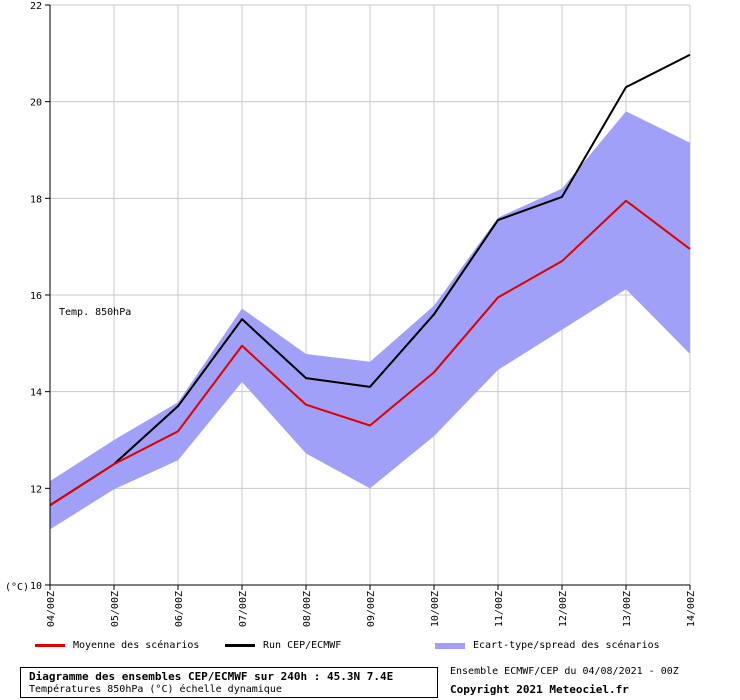 Image resolution: width=740 pixels, height=700 pixels. What do you see at coordinates (17, 587) in the screenshot?
I see `y-axis-unit: (°C)` at bounding box center [17, 587].